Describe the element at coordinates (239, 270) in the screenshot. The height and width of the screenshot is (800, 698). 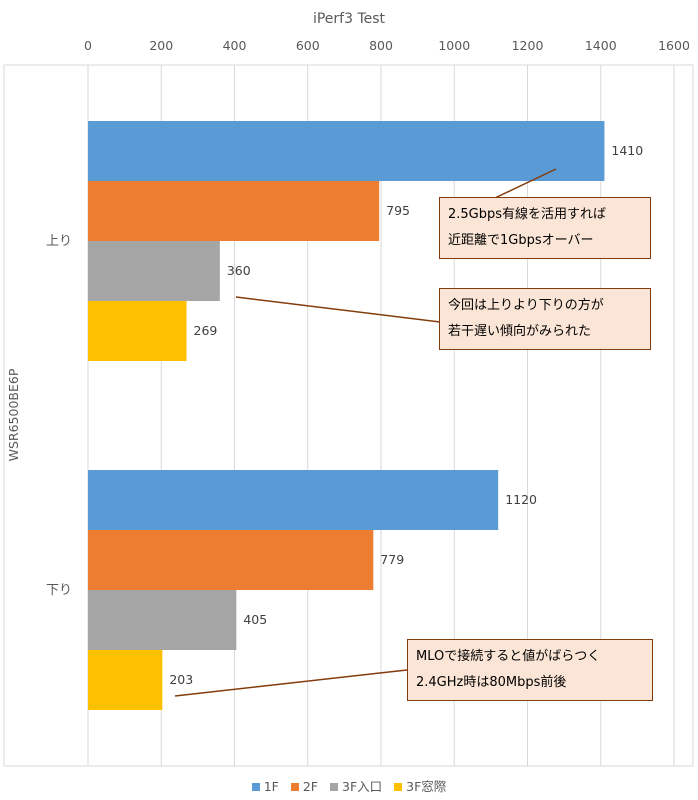
I see `data-label-cat0-series2: 360` at that location.